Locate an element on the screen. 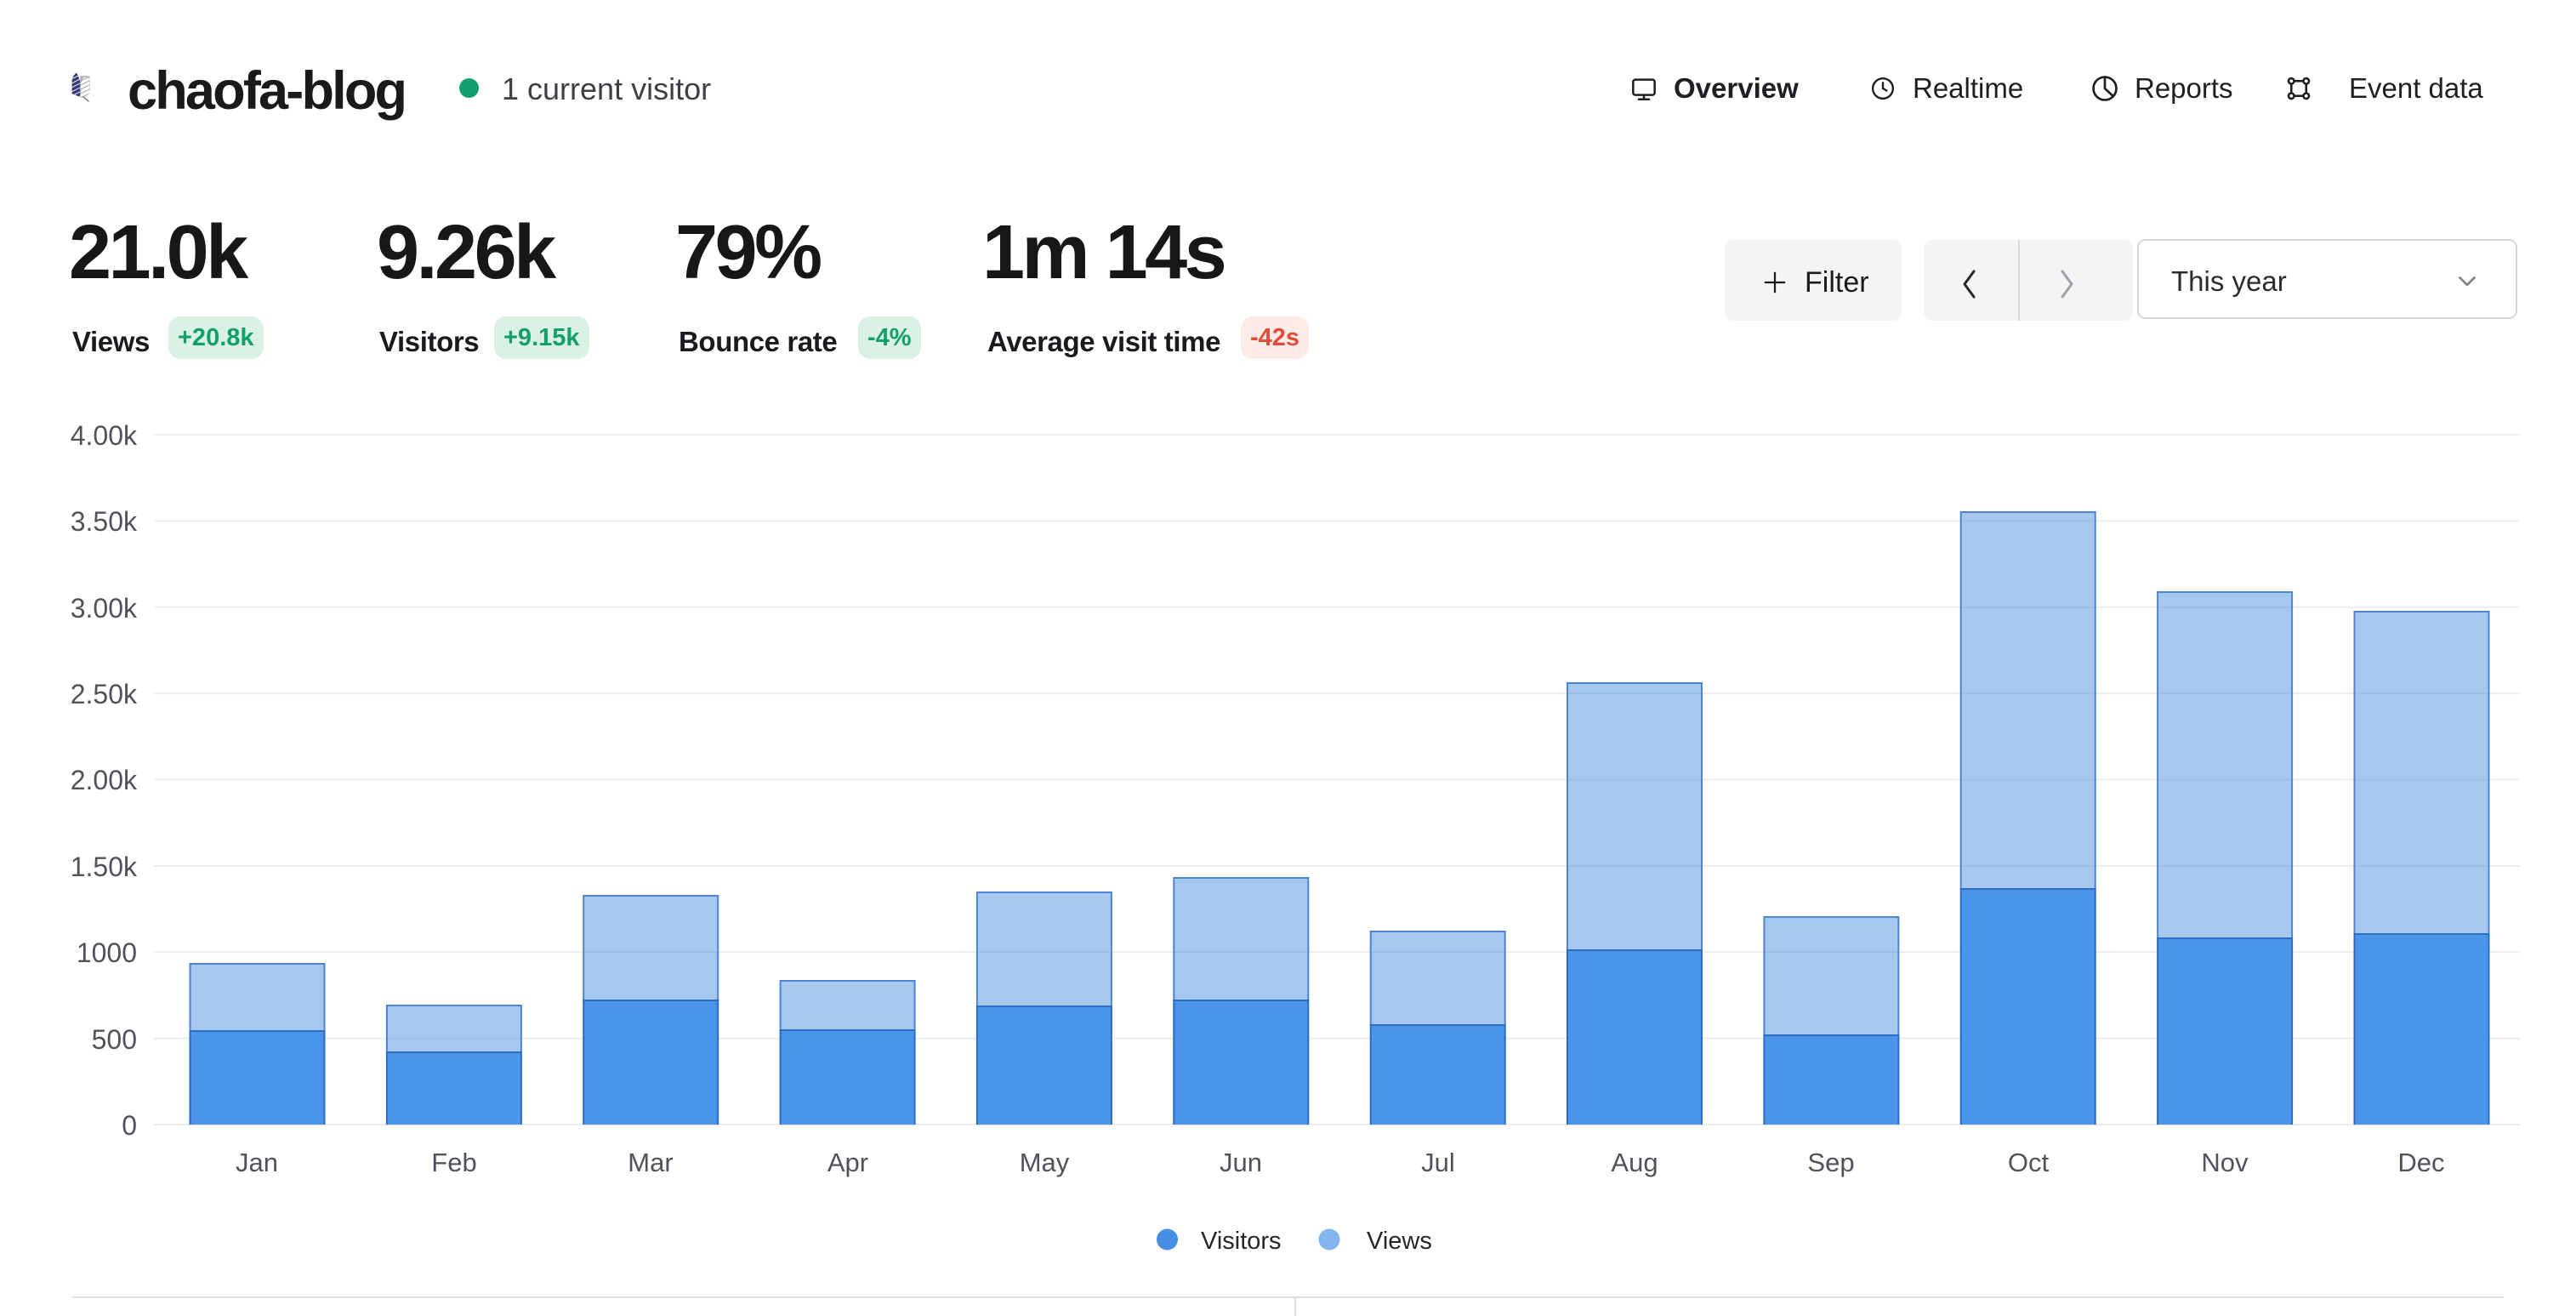  svg-text: Sep is located at coordinates (1830, 1162).